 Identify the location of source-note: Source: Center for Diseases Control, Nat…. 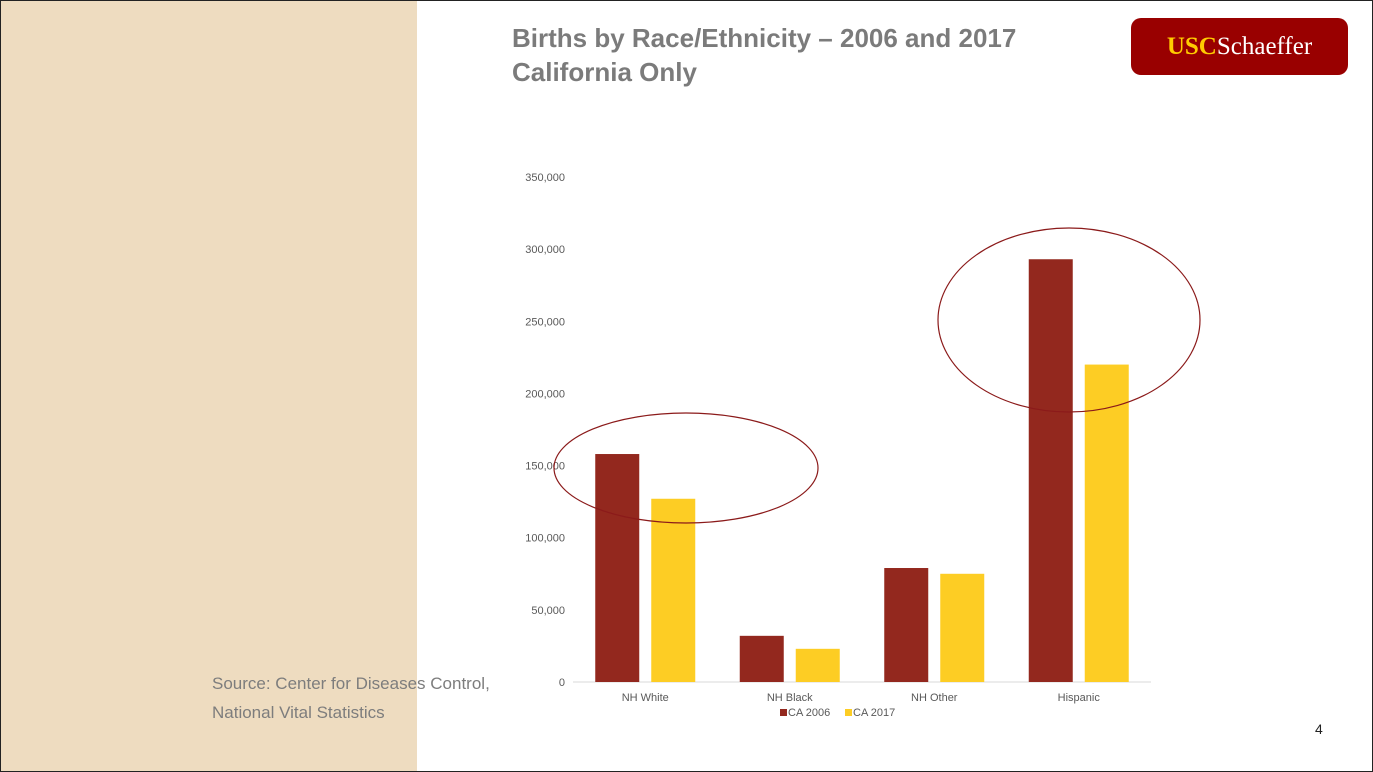
(351, 698).